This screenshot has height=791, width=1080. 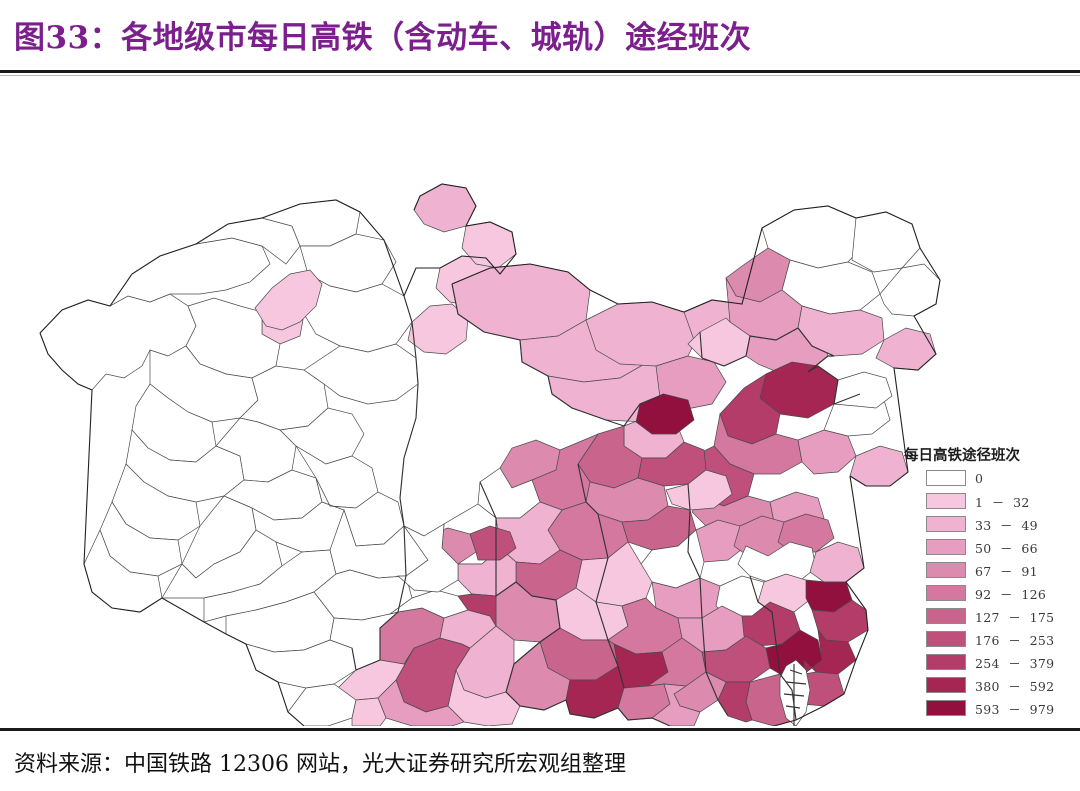 I want to click on legend-item-3: 50 － 66, so click(x=982, y=547).